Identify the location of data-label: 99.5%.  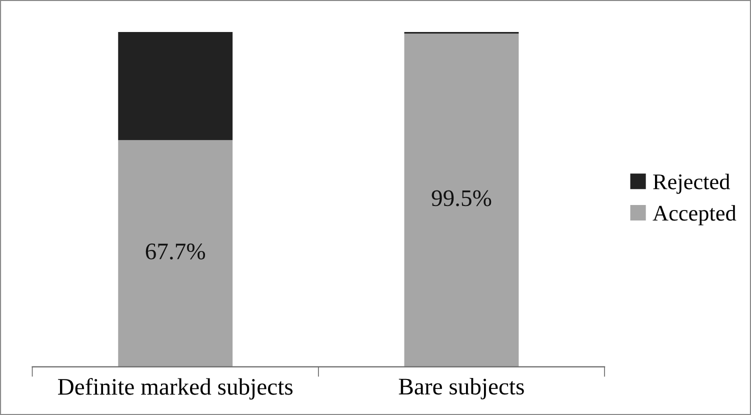
(462, 198).